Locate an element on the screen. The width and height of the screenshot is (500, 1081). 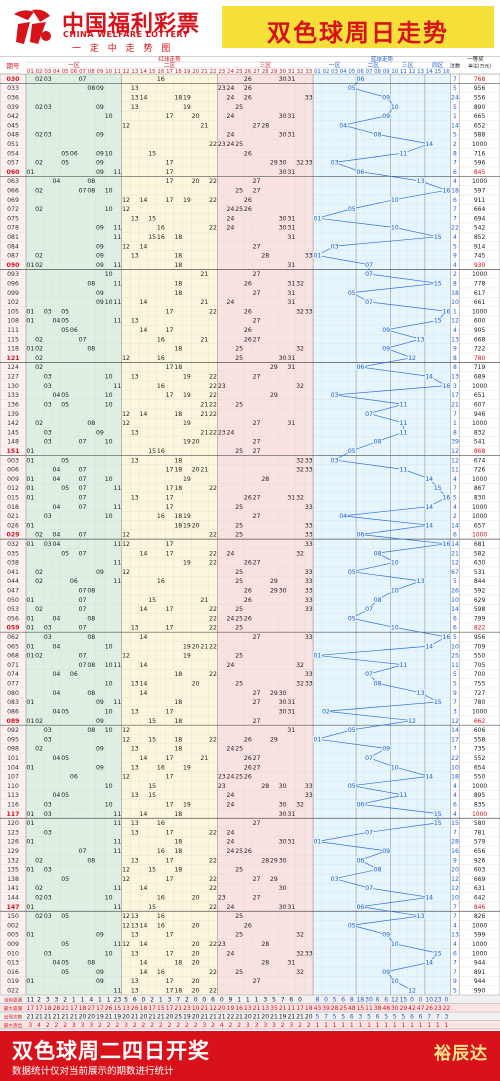
blue-ball: 10 is located at coordinates (395, 944).